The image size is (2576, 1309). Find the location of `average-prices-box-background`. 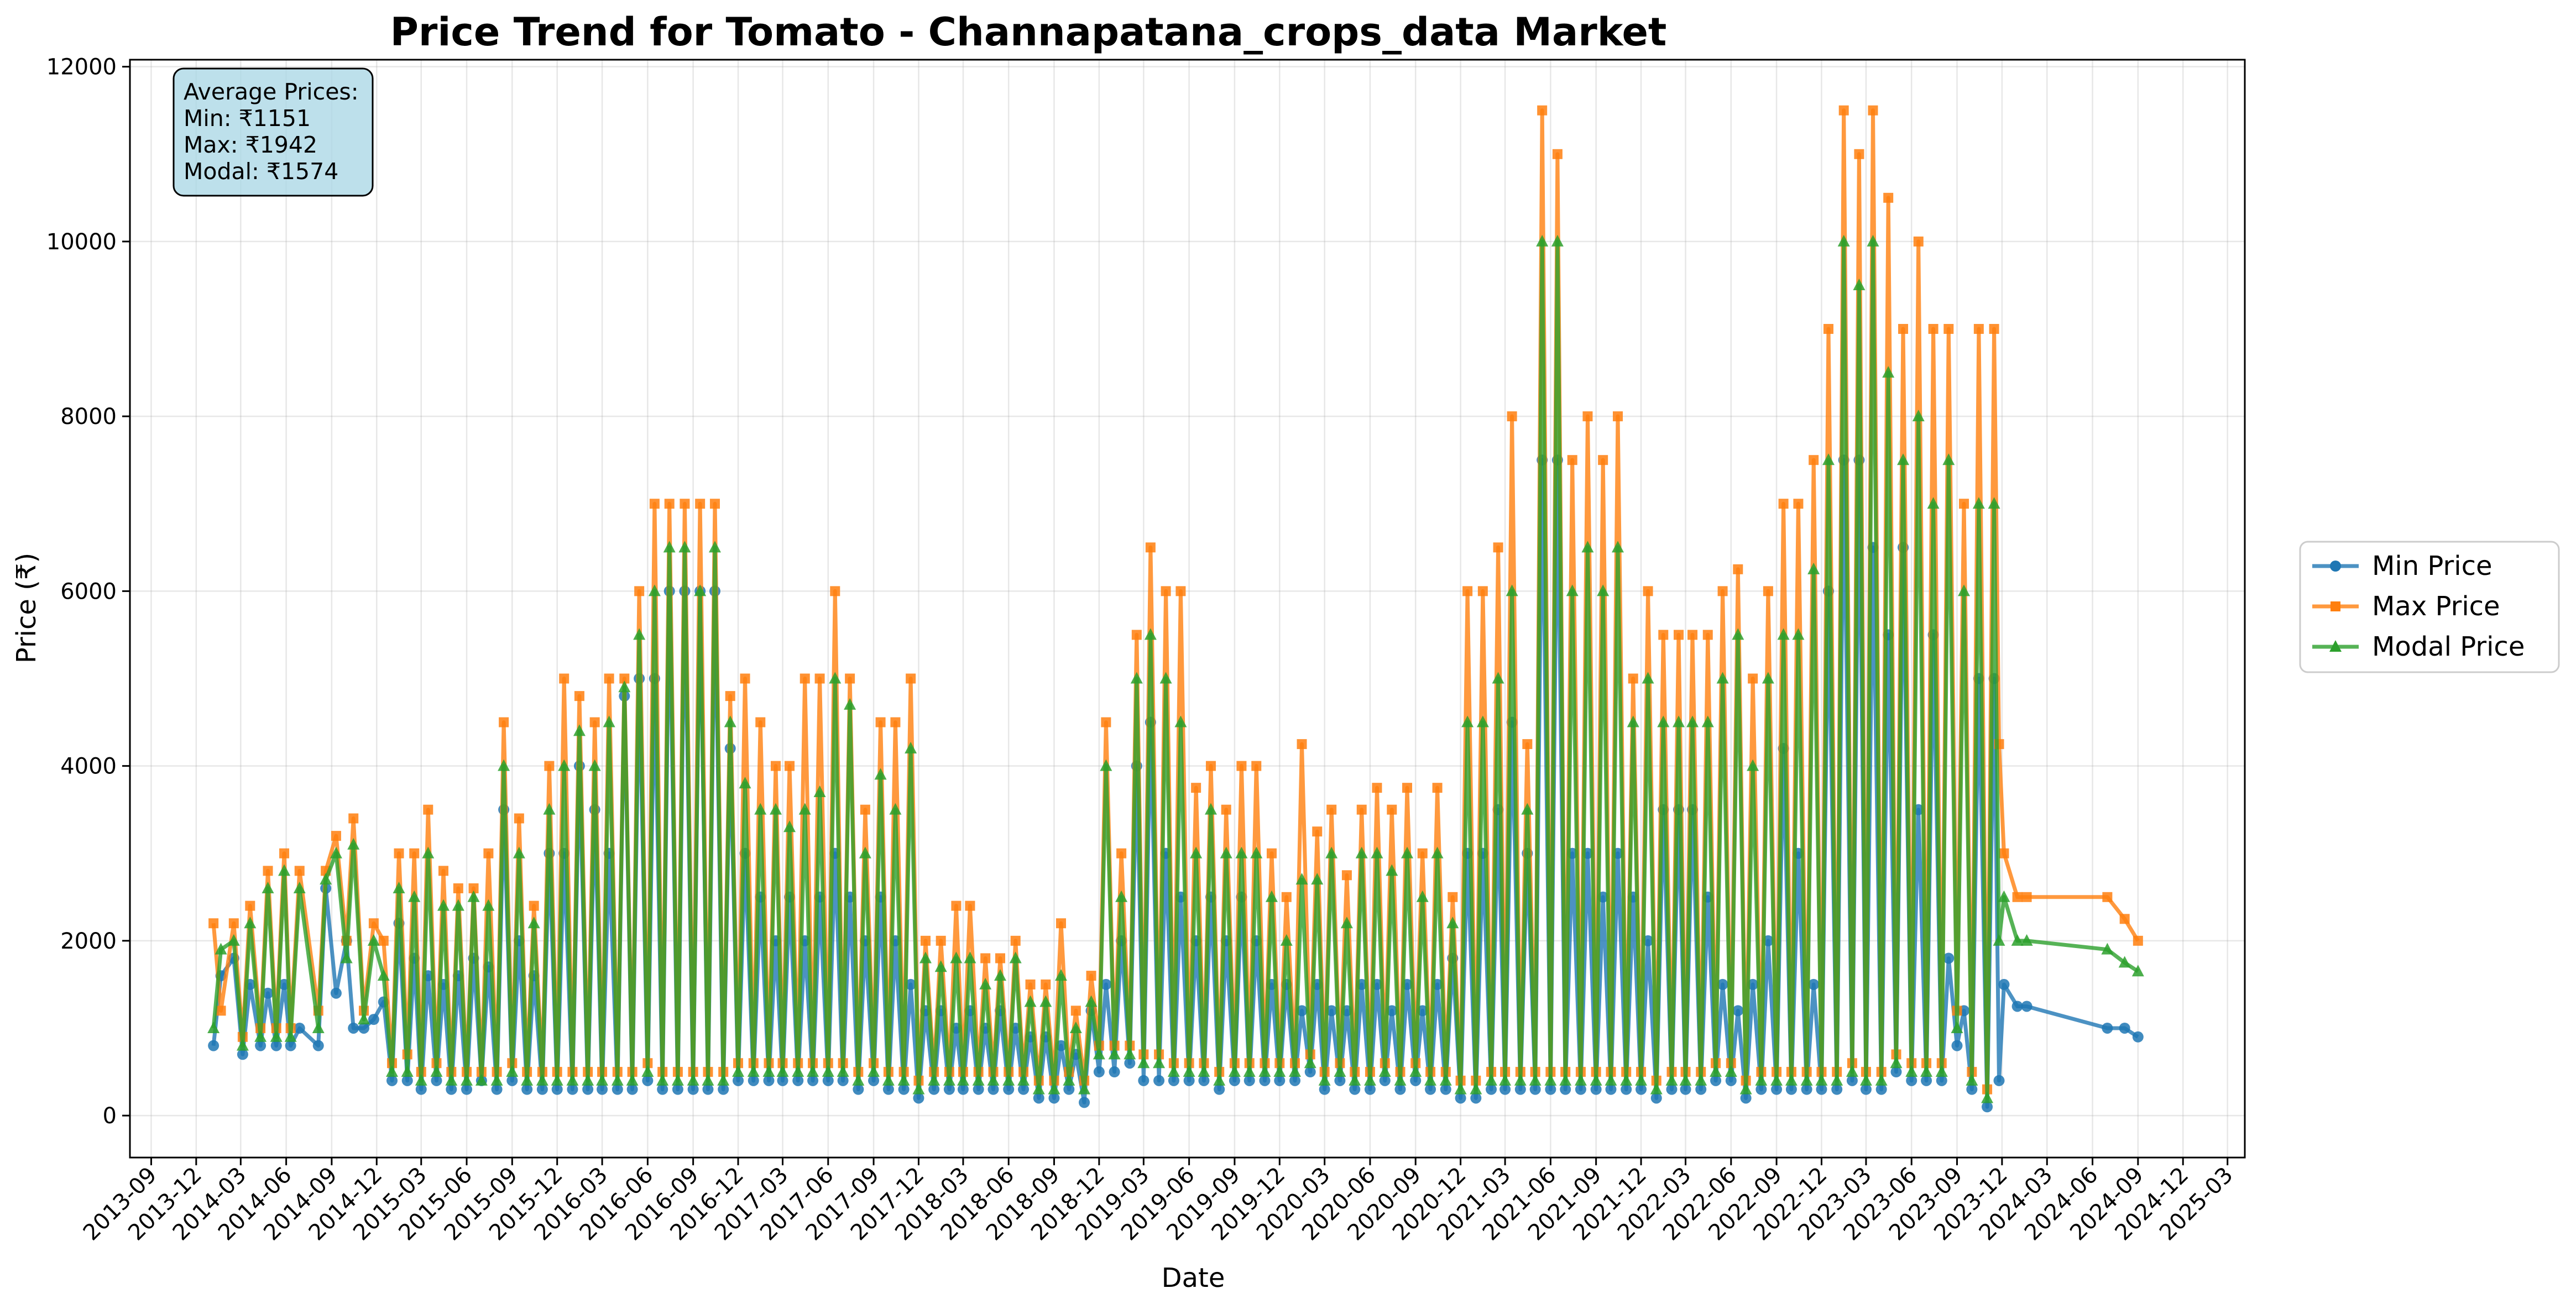

average-prices-box-background is located at coordinates (273, 132).